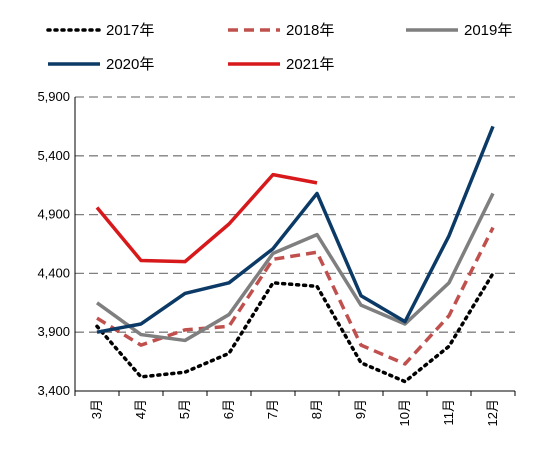 This screenshot has width=550, height=458. I want to click on y-tick-label: 5,400, so click(53, 155).